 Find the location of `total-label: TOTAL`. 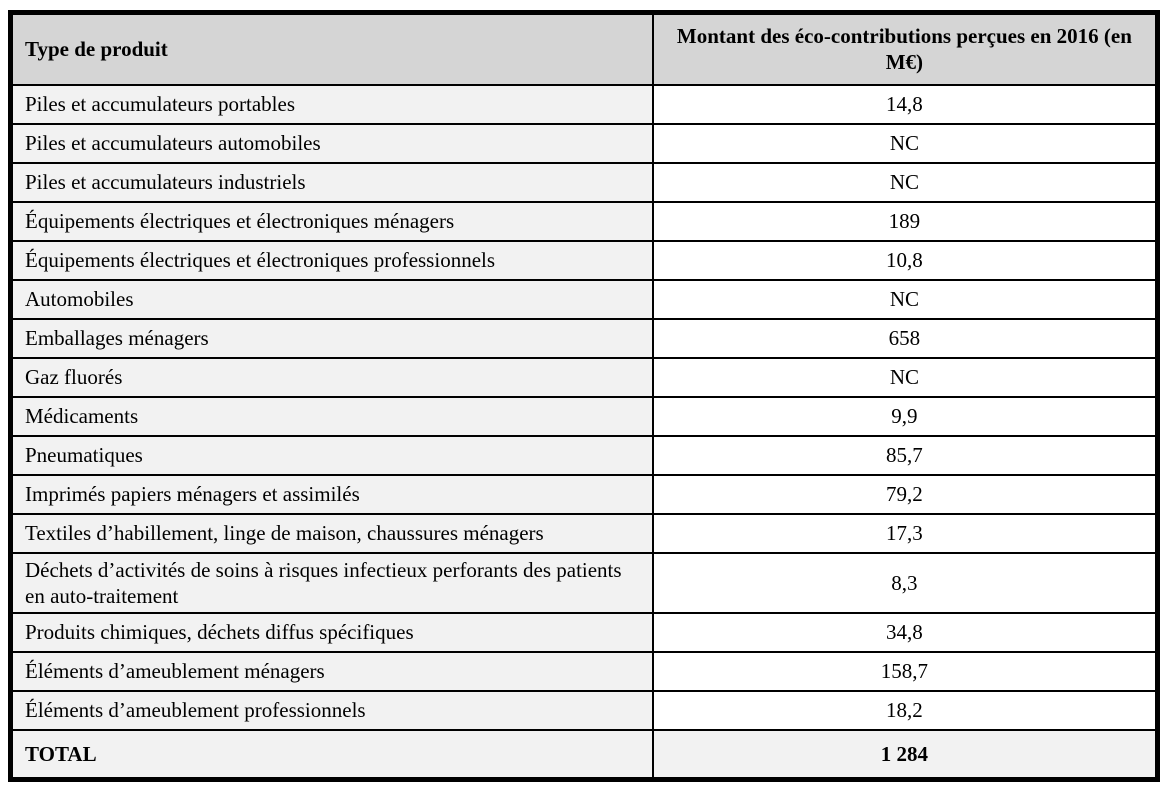

total-label: TOTAL is located at coordinates (331, 755).